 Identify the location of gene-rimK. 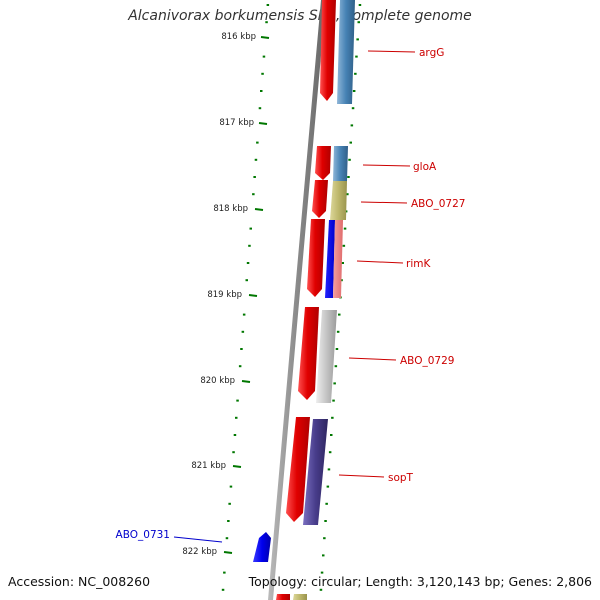
(325, 258).